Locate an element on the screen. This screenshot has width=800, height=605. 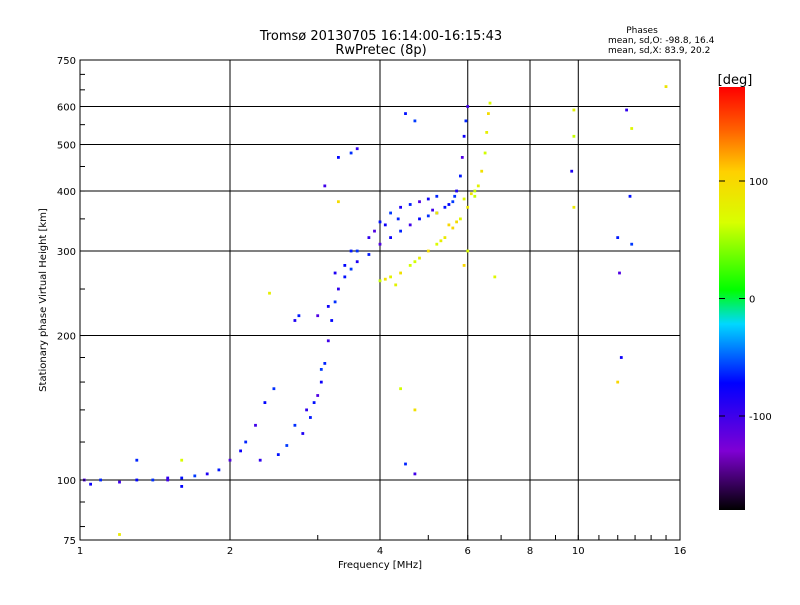
colorbar-tick-label: 0 is located at coordinates (752, 300).